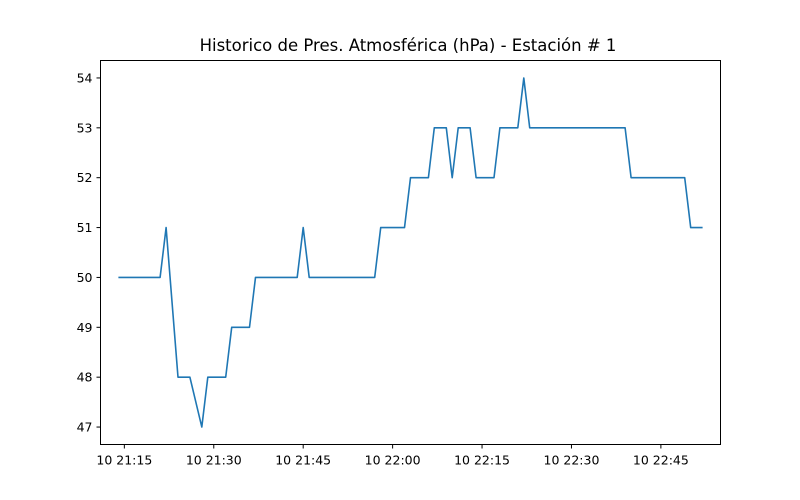  I want to click on y-tick-label: 54, so click(85, 77).